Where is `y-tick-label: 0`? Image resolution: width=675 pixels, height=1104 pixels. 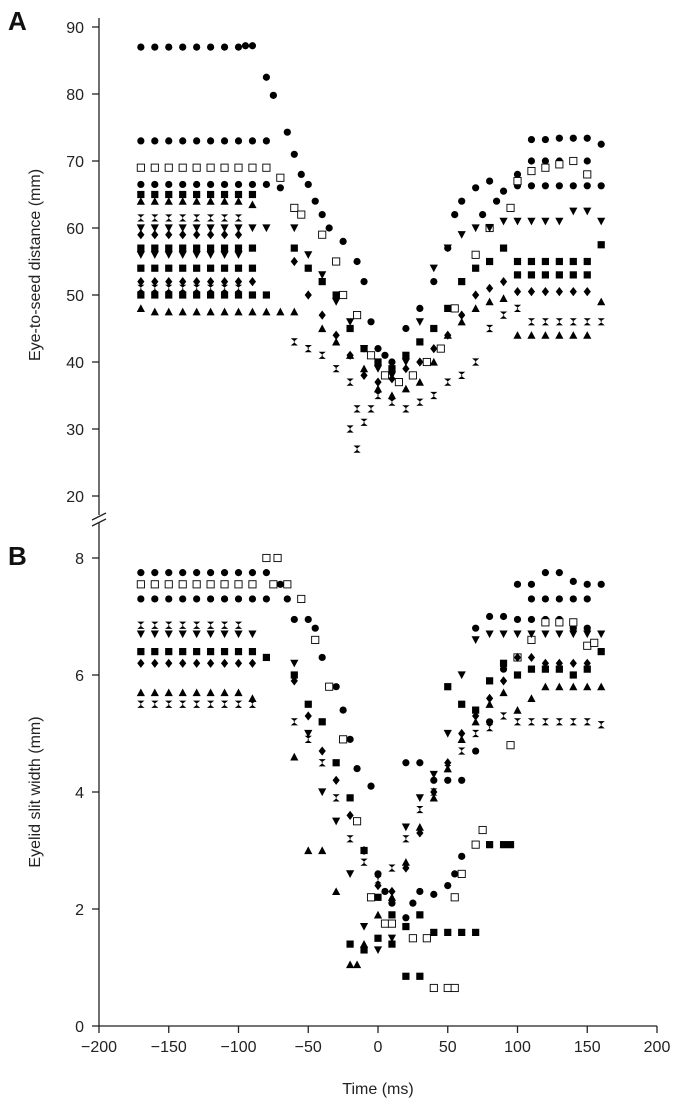 y-tick-label: 0 is located at coordinates (79, 1027).